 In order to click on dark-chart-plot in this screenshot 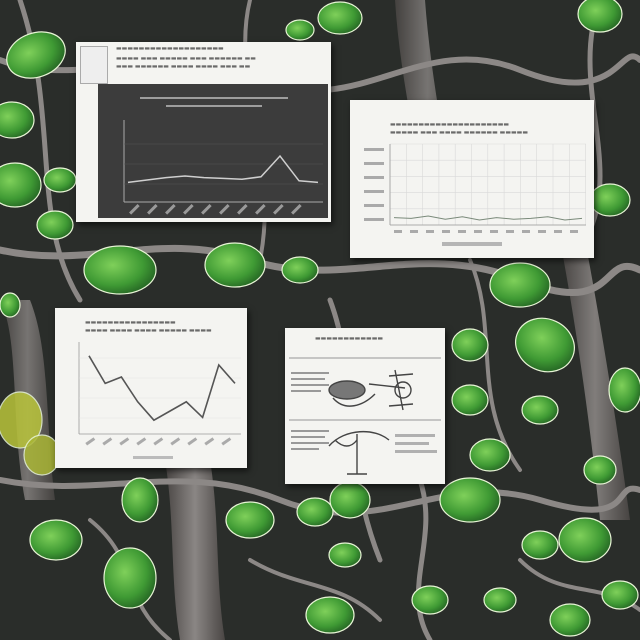, I will do `click(213, 151)`.